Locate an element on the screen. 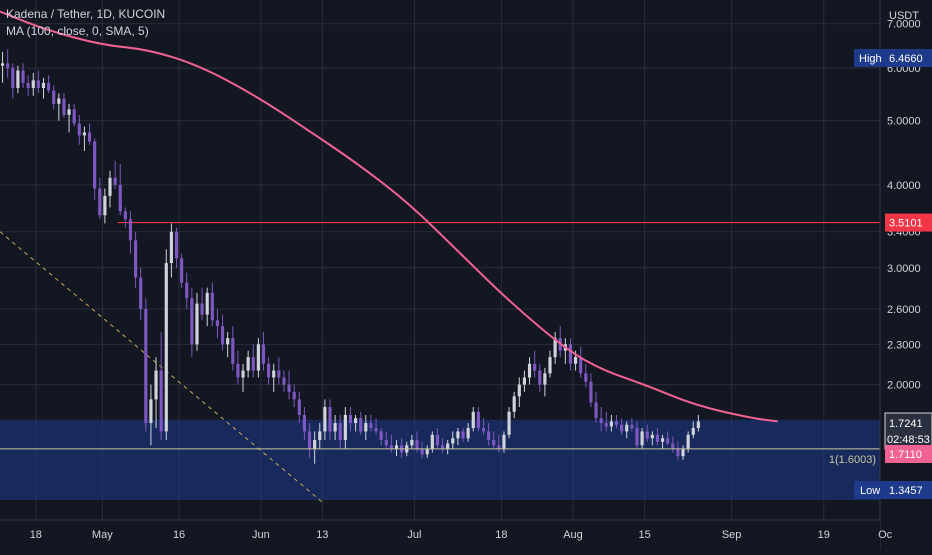 Image resolution: width=932 pixels, height=555 pixels. high-tag is located at coordinates (870, 58).